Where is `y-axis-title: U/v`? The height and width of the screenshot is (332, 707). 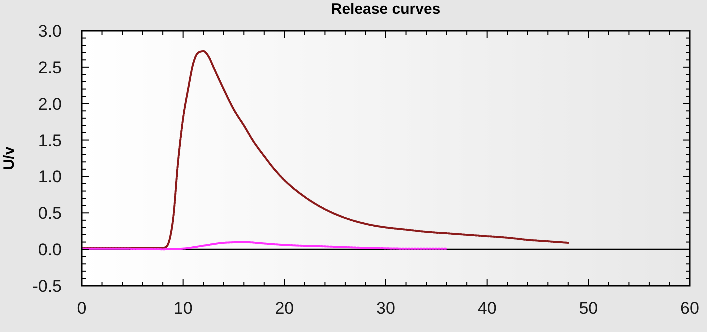
y-axis-title: U/v is located at coordinates (9, 158).